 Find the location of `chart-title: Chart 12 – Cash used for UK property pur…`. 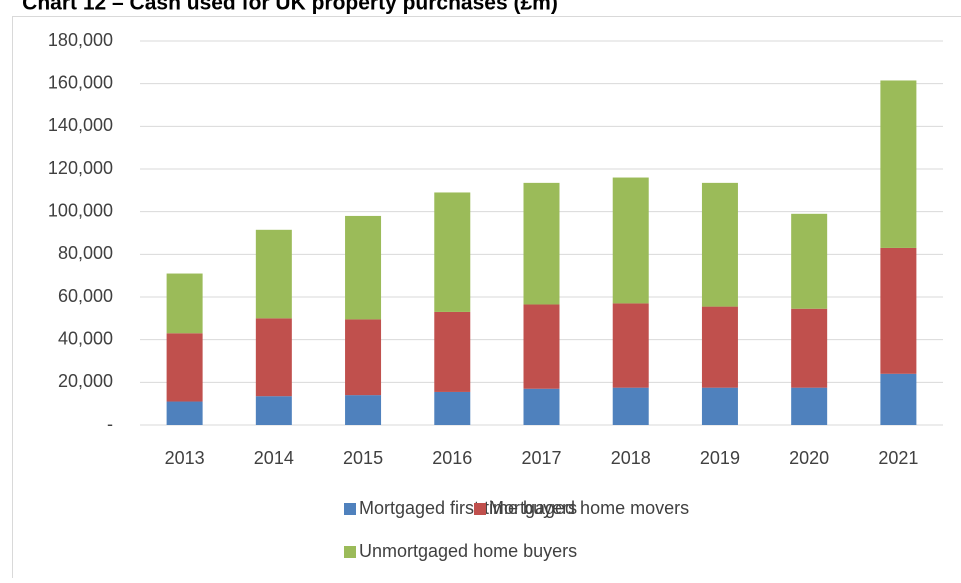

chart-title: Chart 12 – Cash used for UK property pur… is located at coordinates (290, 7).